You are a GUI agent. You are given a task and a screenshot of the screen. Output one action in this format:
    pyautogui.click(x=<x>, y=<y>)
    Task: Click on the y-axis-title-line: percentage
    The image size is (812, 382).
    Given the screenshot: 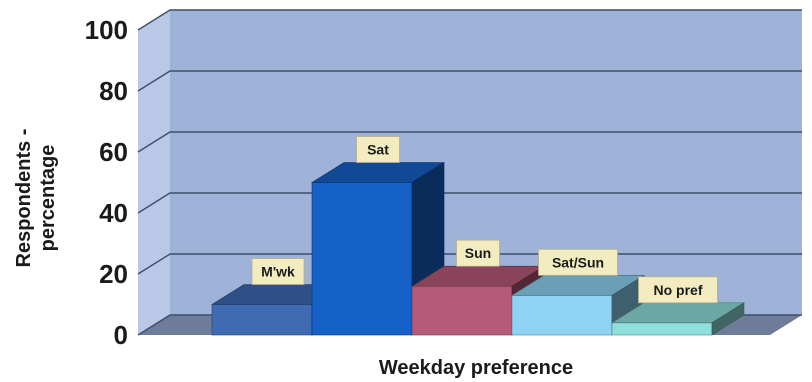 What is the action you would take?
    pyautogui.click(x=48, y=198)
    